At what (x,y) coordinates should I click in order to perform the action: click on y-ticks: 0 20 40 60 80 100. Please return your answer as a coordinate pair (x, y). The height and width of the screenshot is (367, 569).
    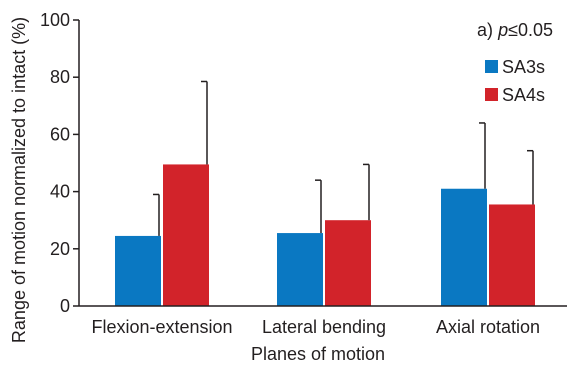
    Looking at the image, I should click on (59, 163).